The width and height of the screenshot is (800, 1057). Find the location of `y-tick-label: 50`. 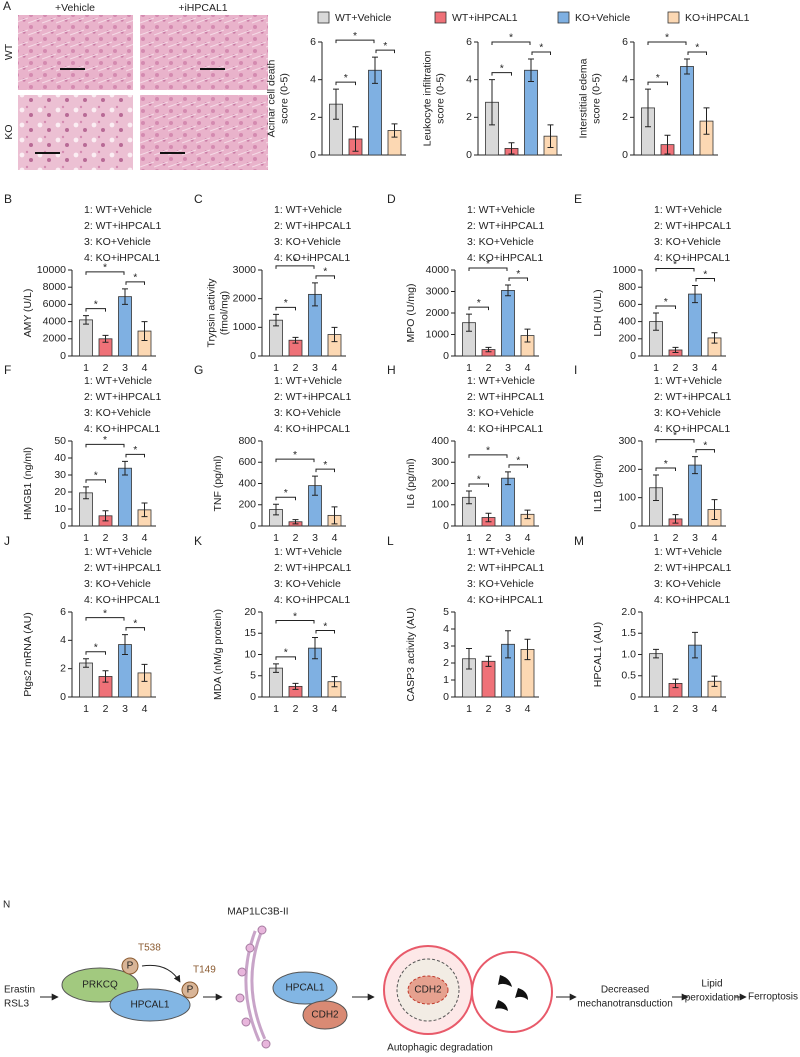

y-tick-label: 50 is located at coordinates (60, 441).